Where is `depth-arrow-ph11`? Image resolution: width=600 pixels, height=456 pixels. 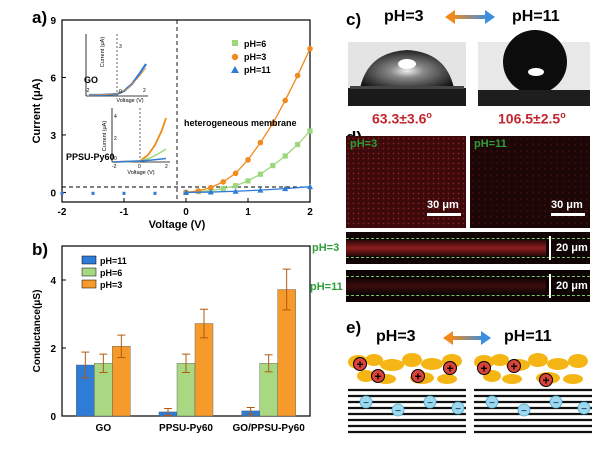
depth-arrow-ph11 is located at coordinates (550, 286).